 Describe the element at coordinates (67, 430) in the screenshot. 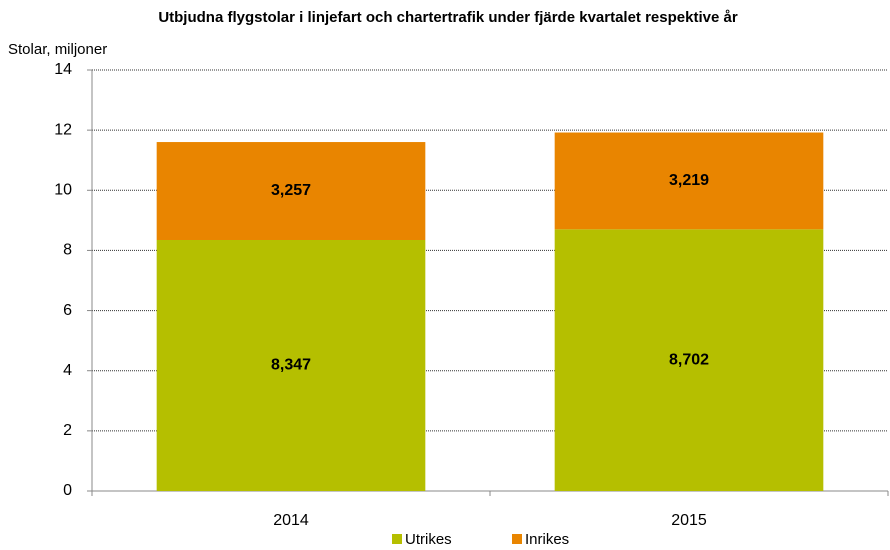

I see `y-tick-label: 2` at that location.